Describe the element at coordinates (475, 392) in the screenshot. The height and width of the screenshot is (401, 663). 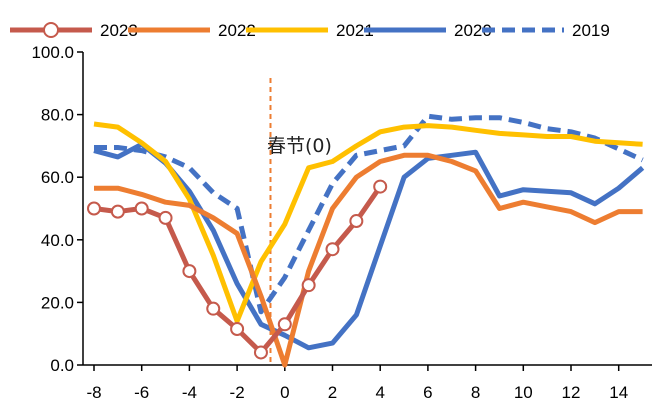
I see `x-tick-label: 8` at that location.